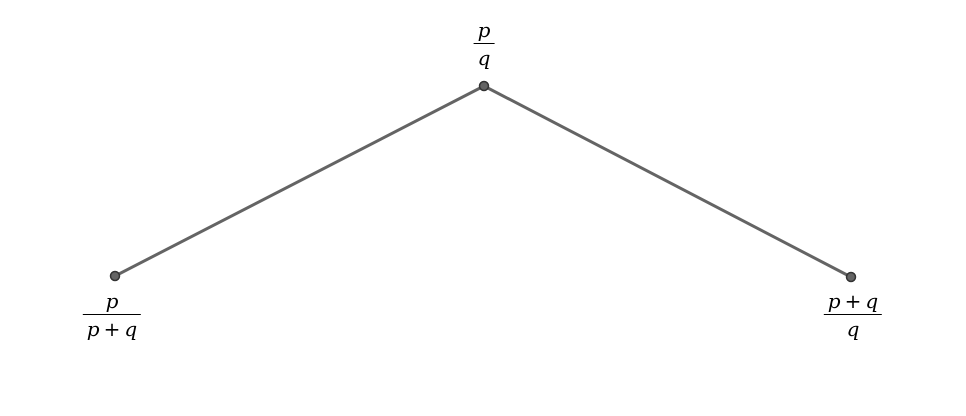 Image resolution: width=966 pixels, height=416 pixels. What do you see at coordinates (484, 30) in the screenshot?
I see `label-top-numerator: p` at bounding box center [484, 30].